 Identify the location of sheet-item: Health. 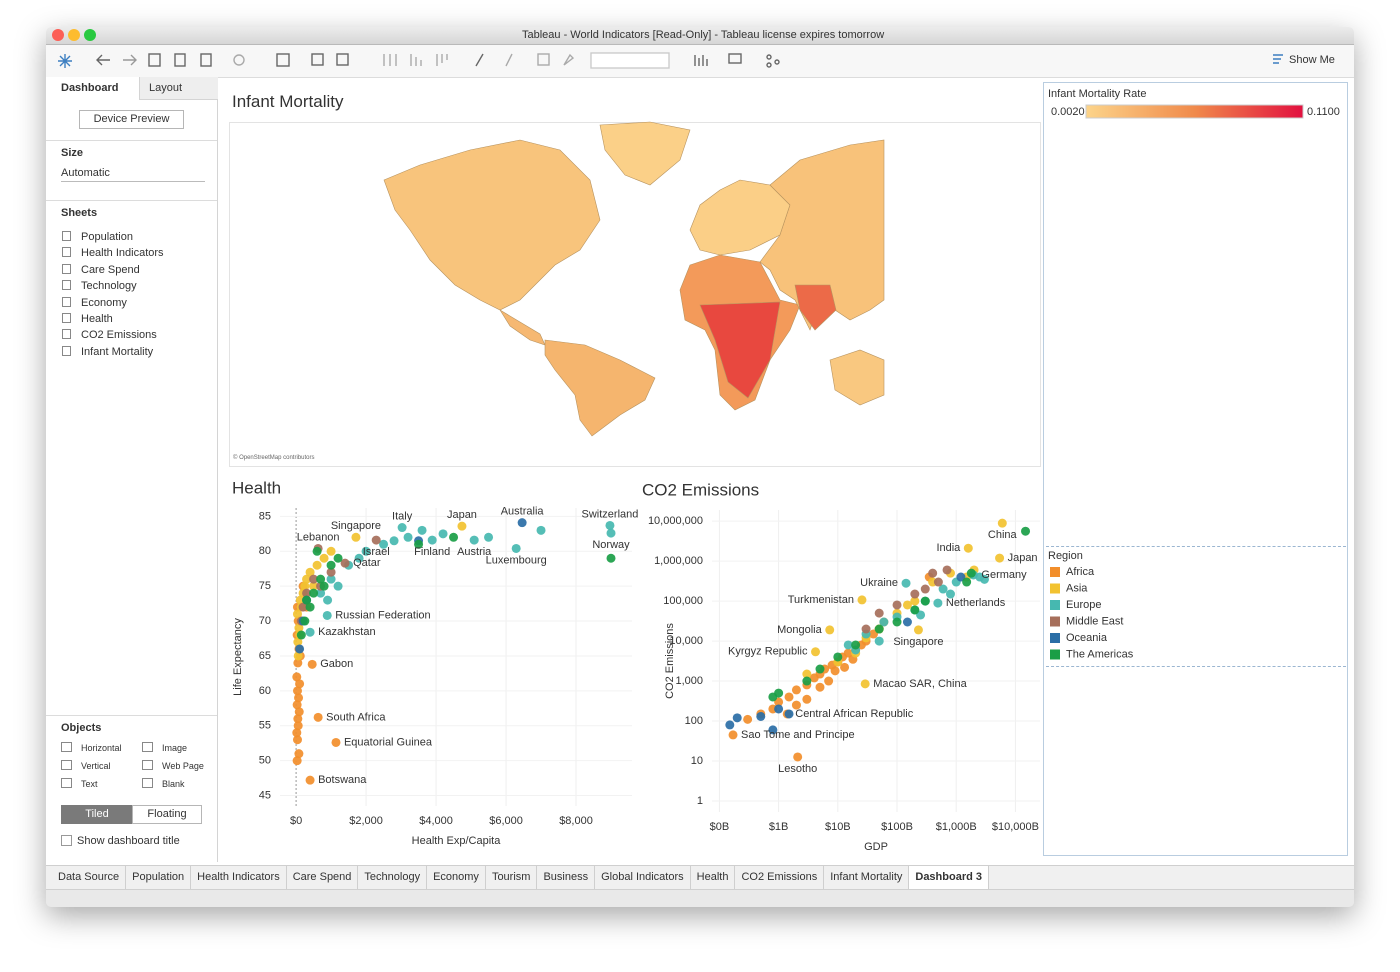
(97, 319).